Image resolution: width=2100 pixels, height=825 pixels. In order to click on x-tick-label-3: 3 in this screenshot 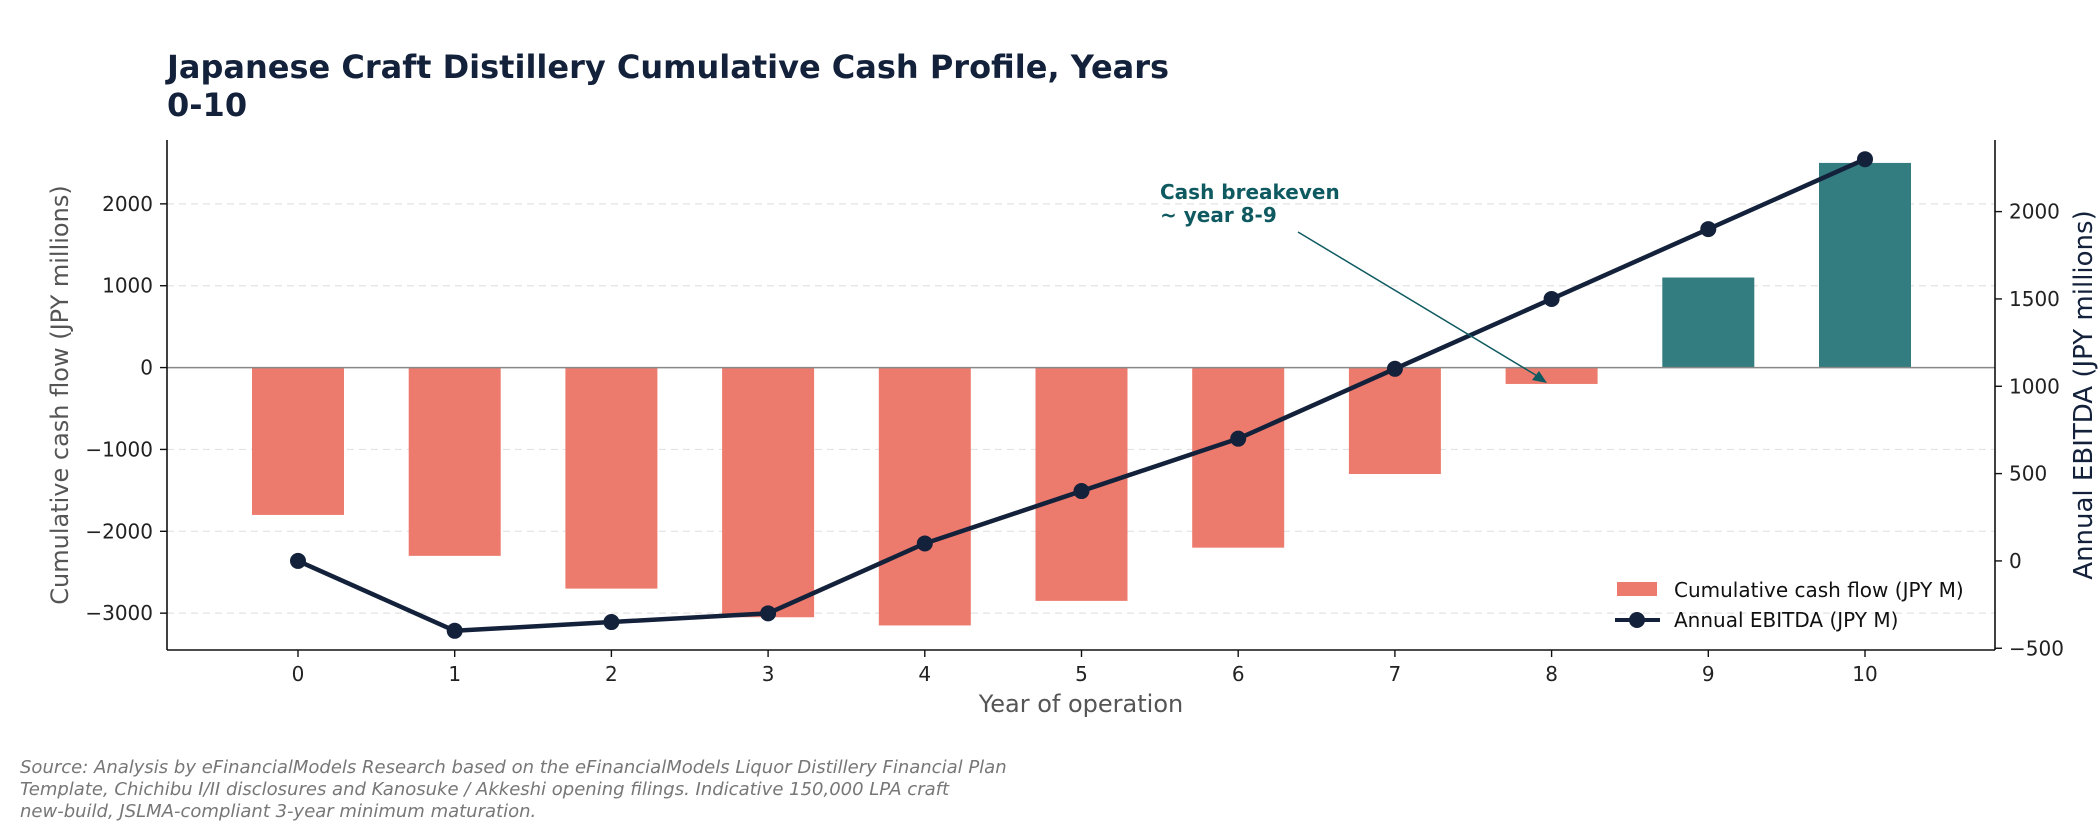, I will do `click(768, 674)`.